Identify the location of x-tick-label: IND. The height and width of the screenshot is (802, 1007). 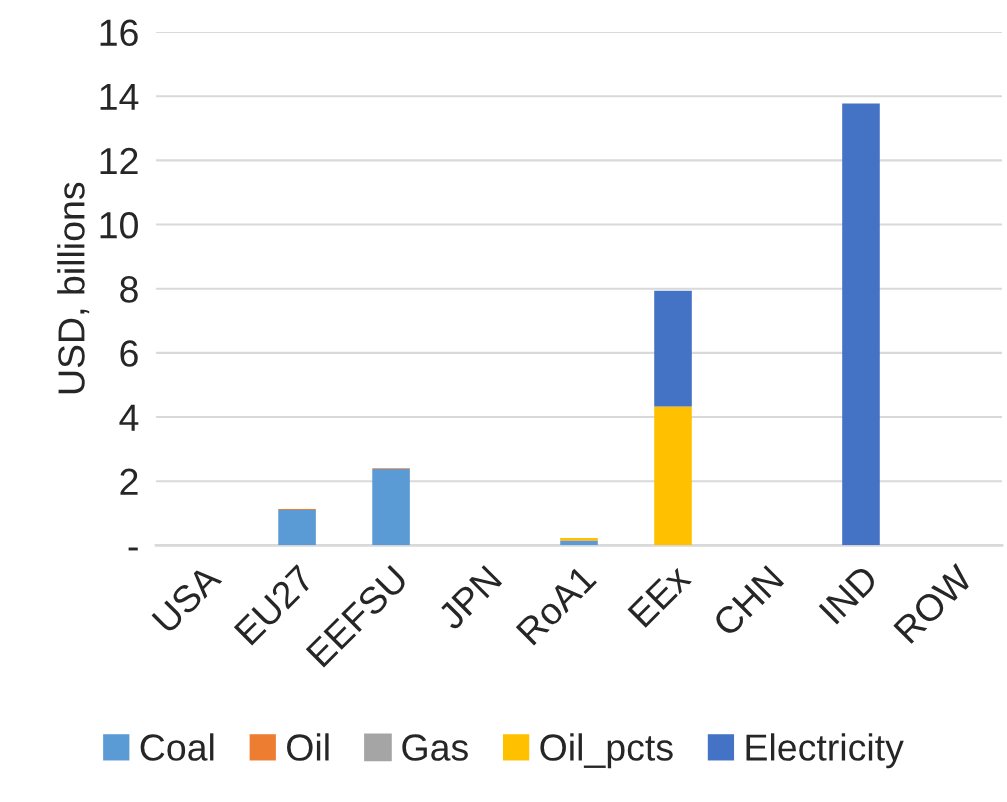
(848, 594).